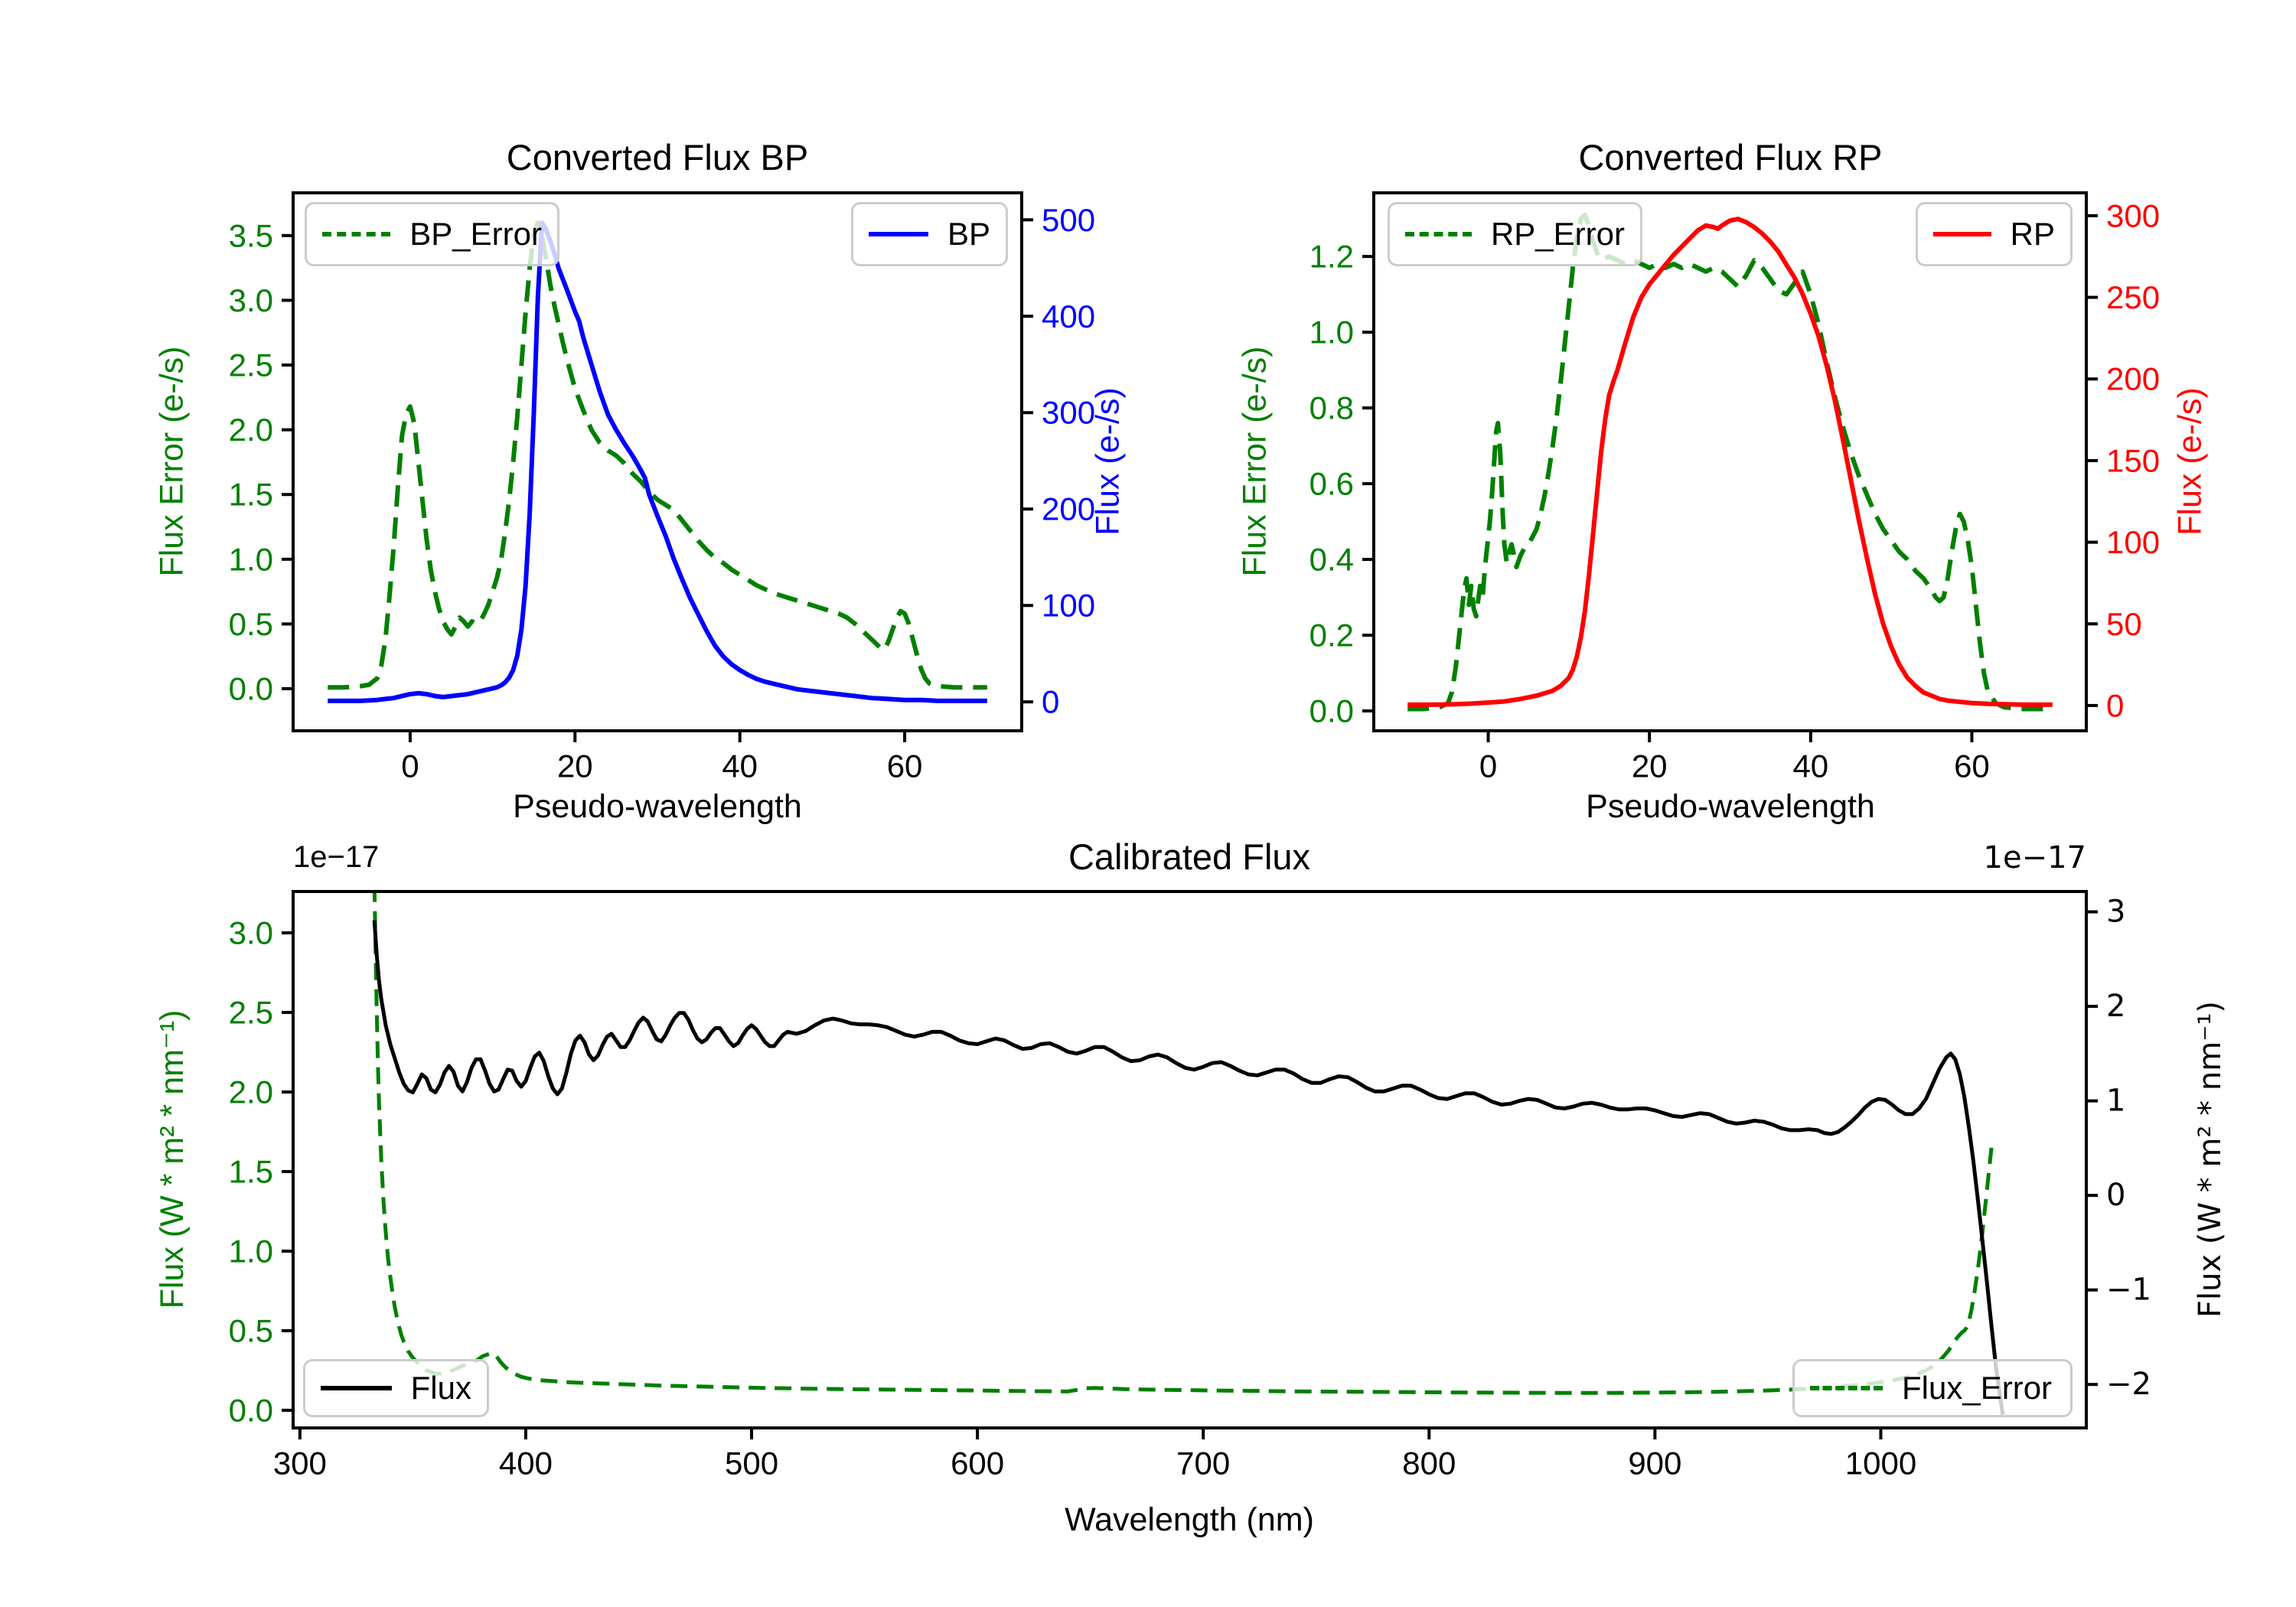 This screenshot has width=2296, height=1607. What do you see at coordinates (1331, 484) in the screenshot?
I see `left-tick-label: 0.6` at bounding box center [1331, 484].